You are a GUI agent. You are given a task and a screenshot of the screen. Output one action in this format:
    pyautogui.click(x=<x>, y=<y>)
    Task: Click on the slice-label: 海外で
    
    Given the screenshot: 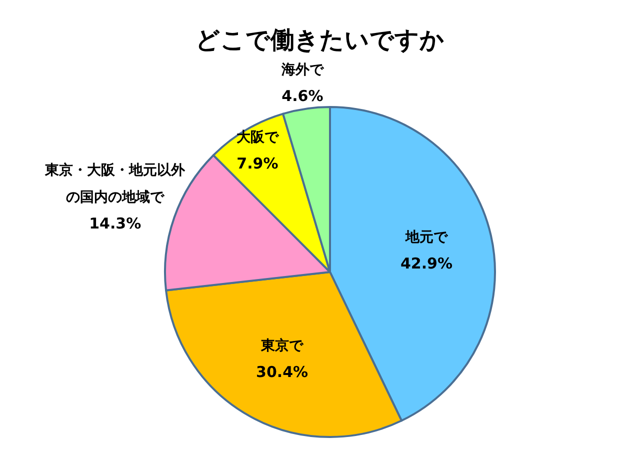 What is the action you would take?
    pyautogui.click(x=302, y=70)
    